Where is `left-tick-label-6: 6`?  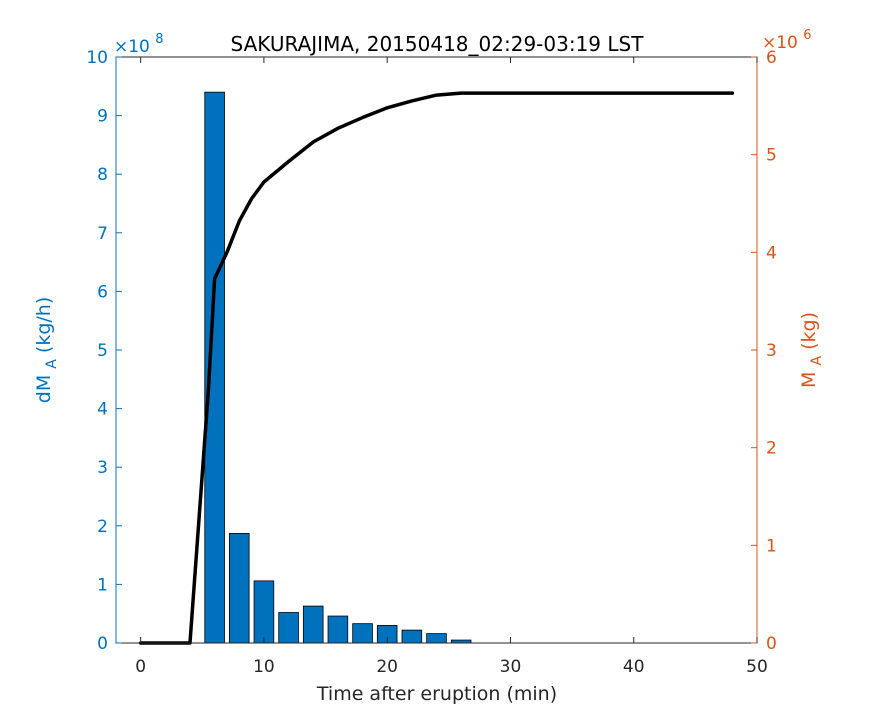 left-tick-label-6: 6 is located at coordinates (102, 292).